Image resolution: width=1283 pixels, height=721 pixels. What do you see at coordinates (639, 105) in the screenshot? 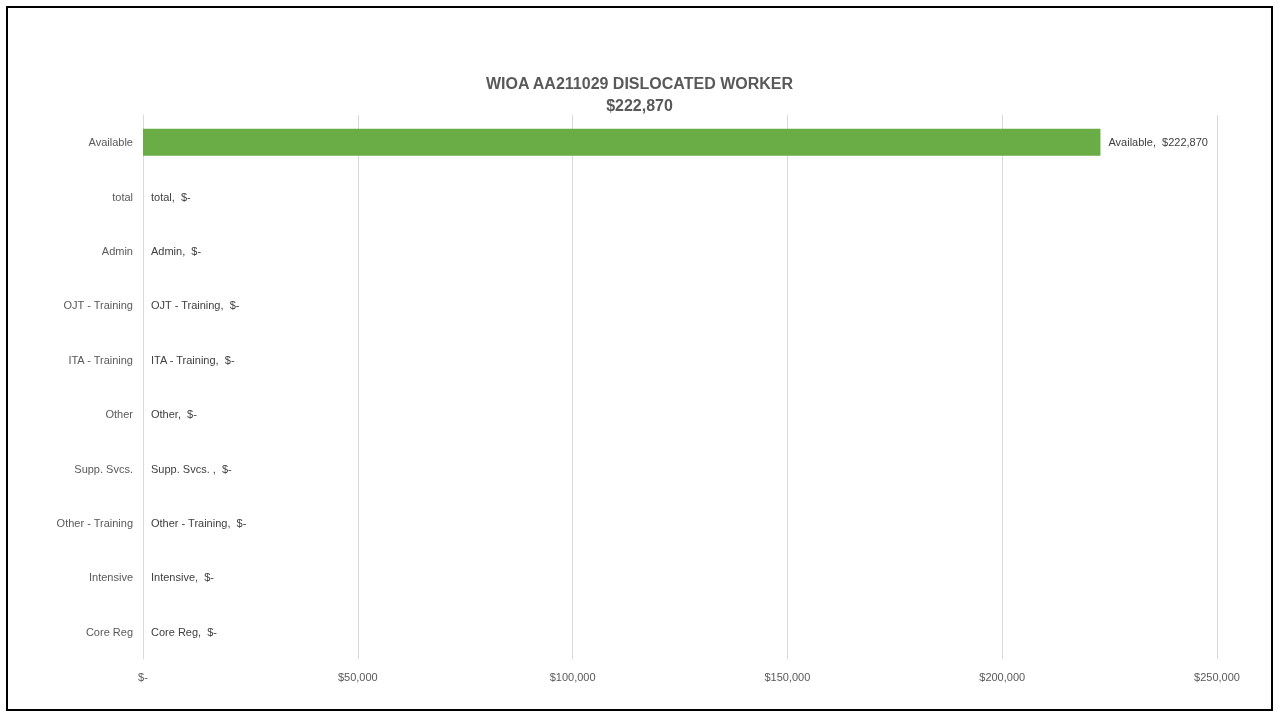
I see `chart-subtitle: $222,870` at bounding box center [639, 105].